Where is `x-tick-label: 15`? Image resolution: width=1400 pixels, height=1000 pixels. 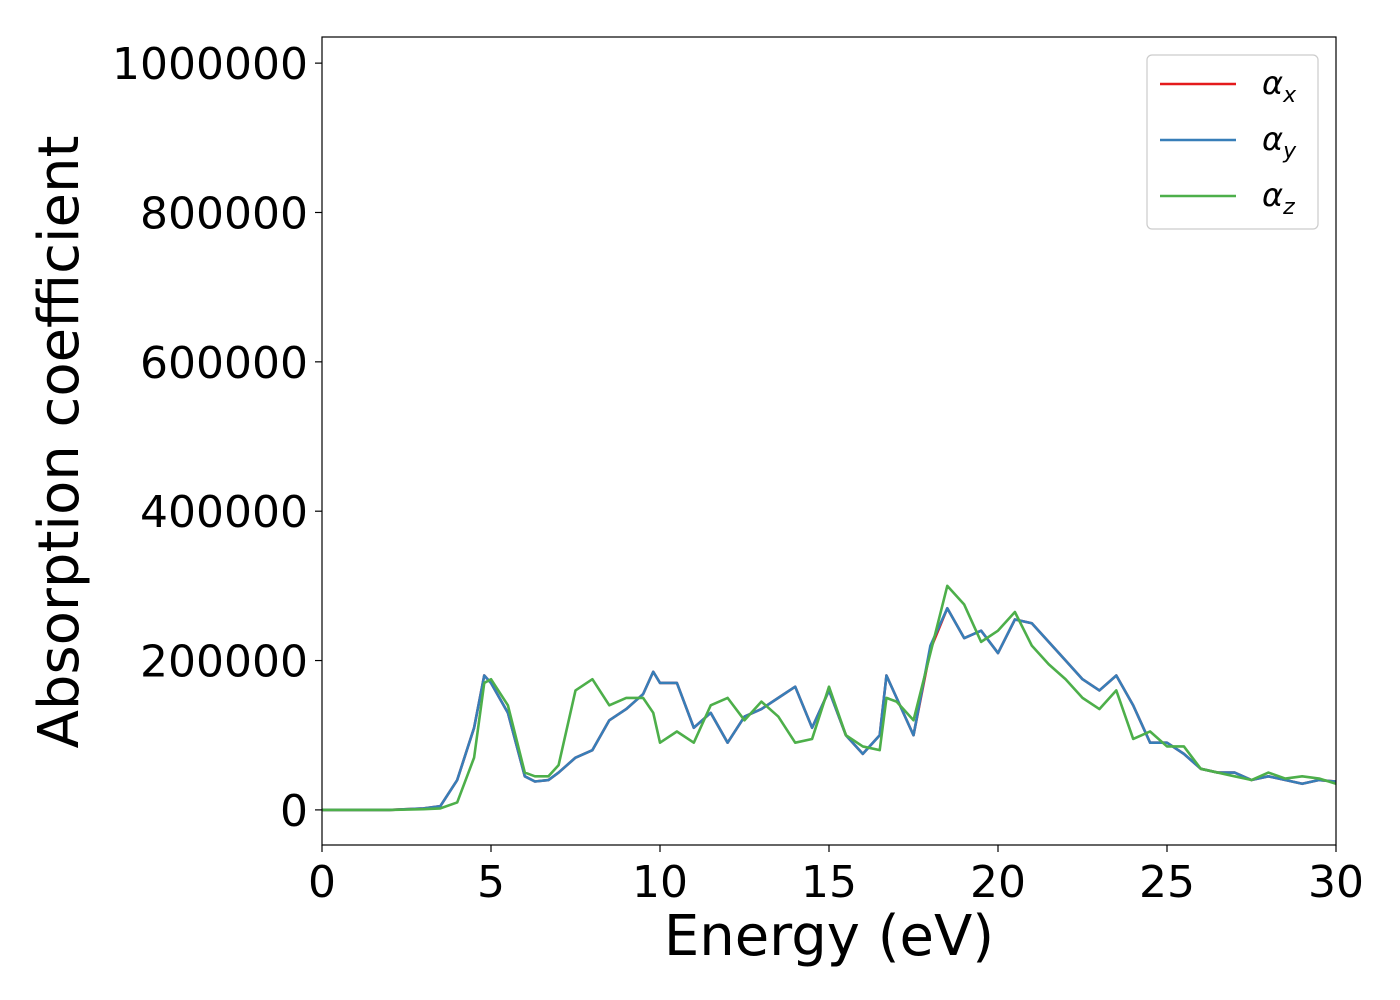
x-tick-label: 15 is located at coordinates (829, 882).